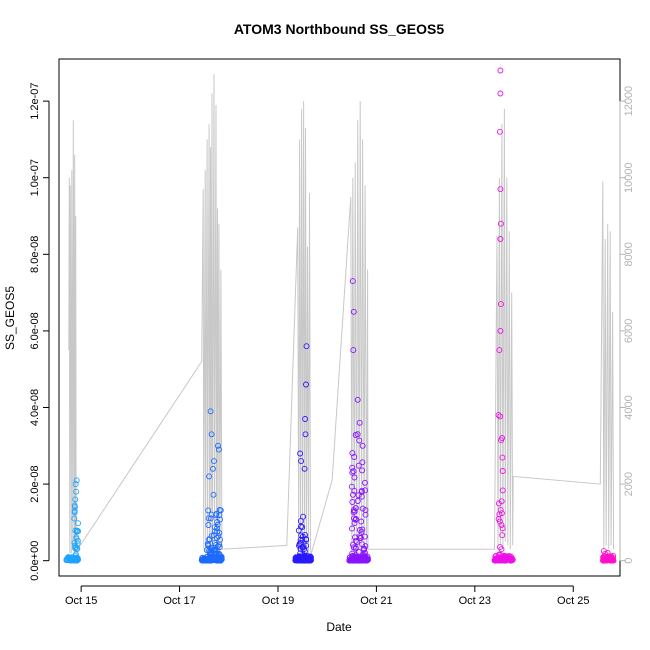  What do you see at coordinates (629, 331) in the screenshot?
I see `y2-tick-label: 6000` at bounding box center [629, 331].